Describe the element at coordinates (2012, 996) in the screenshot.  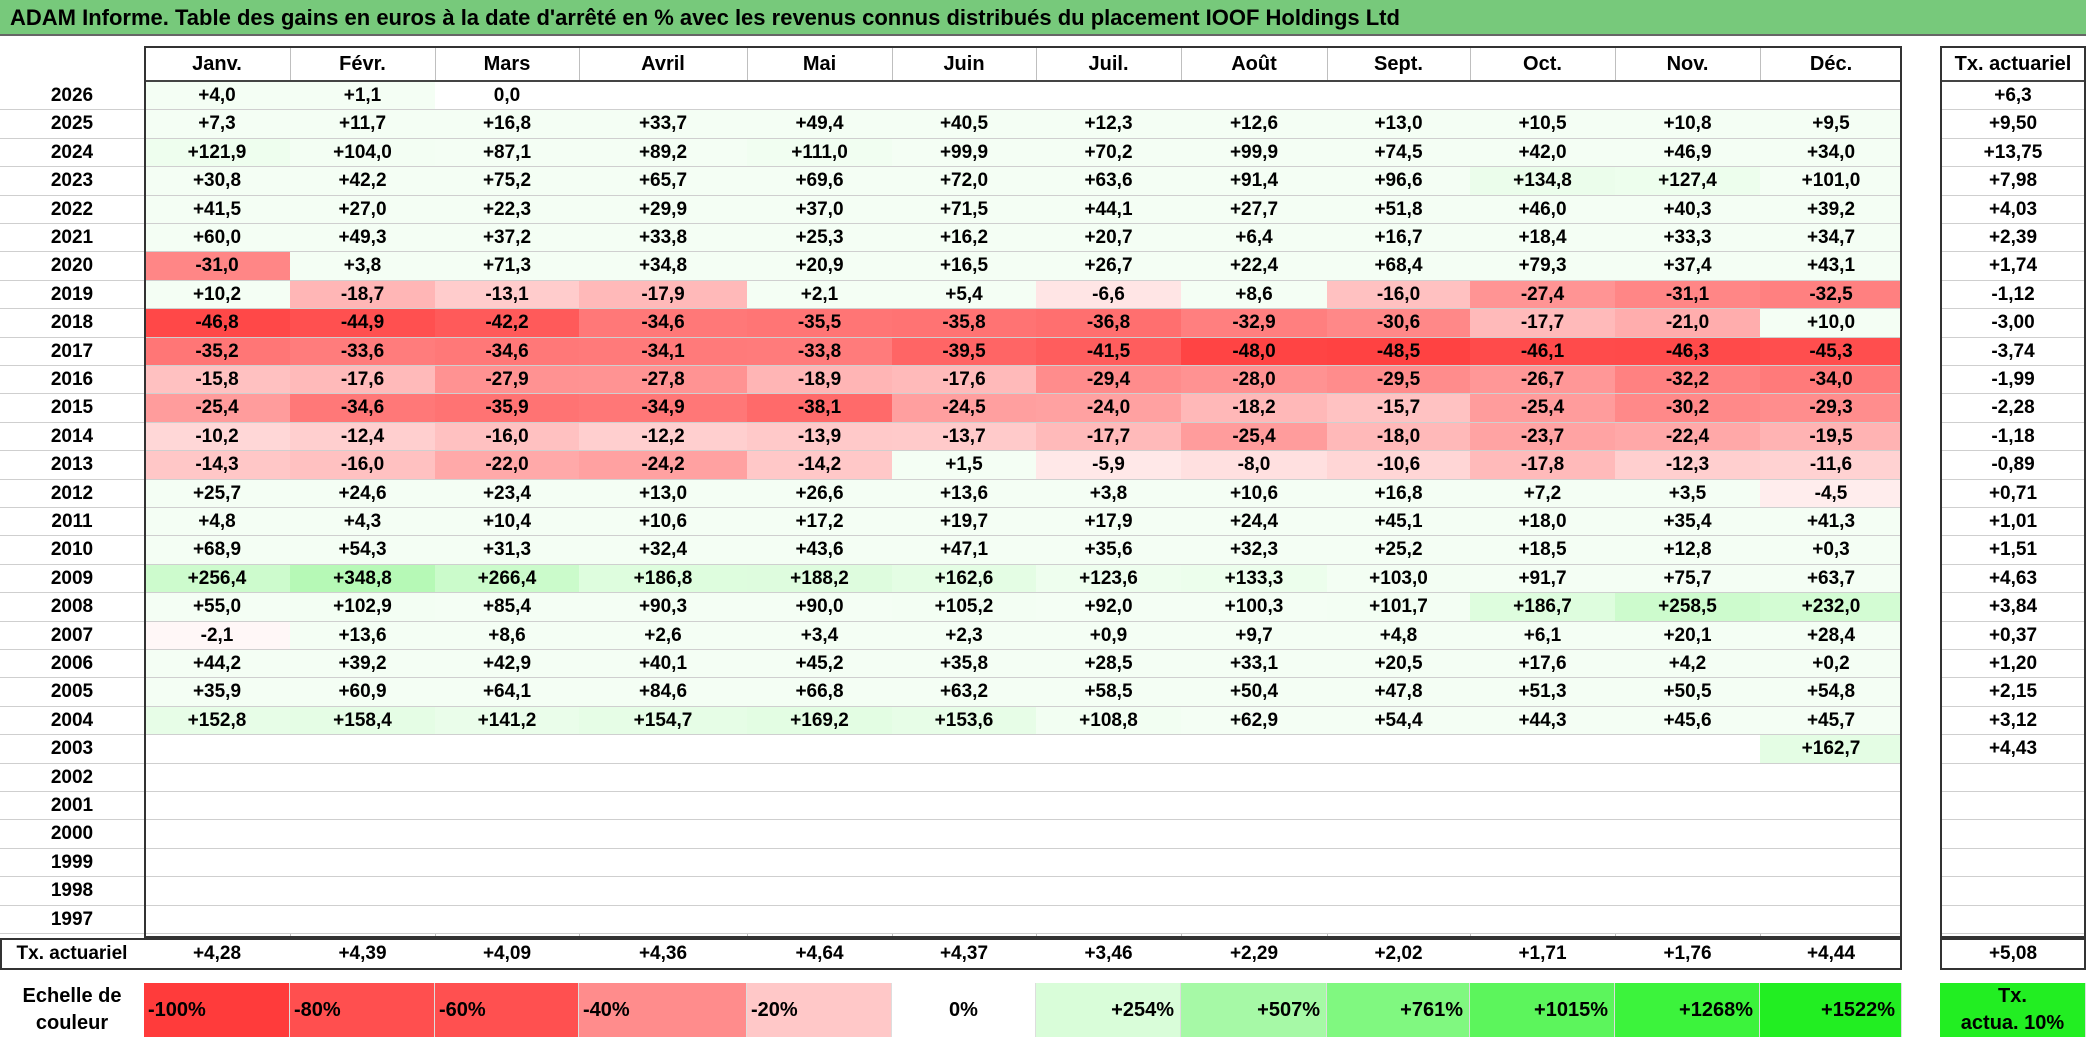
I see `scale-rate-line: Tx.` at that location.